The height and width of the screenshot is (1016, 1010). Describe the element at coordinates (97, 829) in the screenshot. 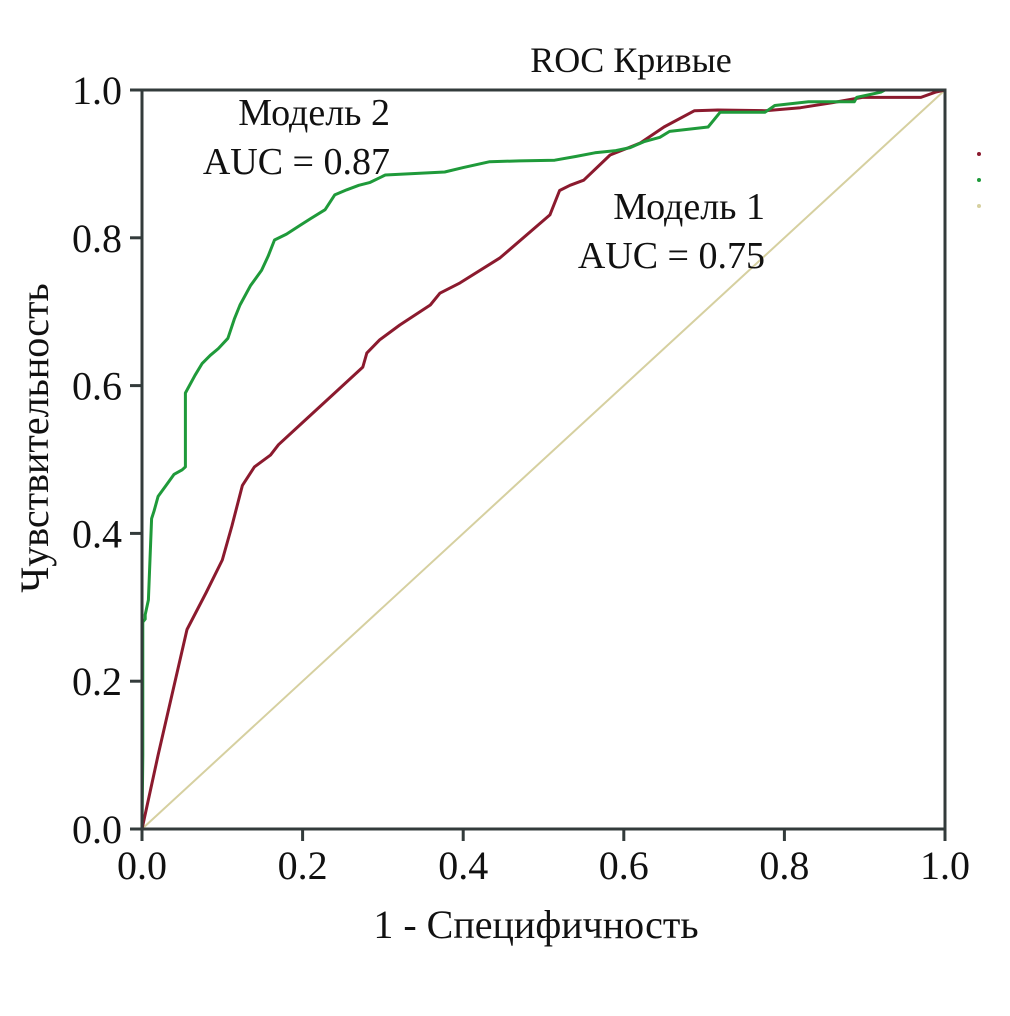

I see `y-tick-label: 0.0` at that location.